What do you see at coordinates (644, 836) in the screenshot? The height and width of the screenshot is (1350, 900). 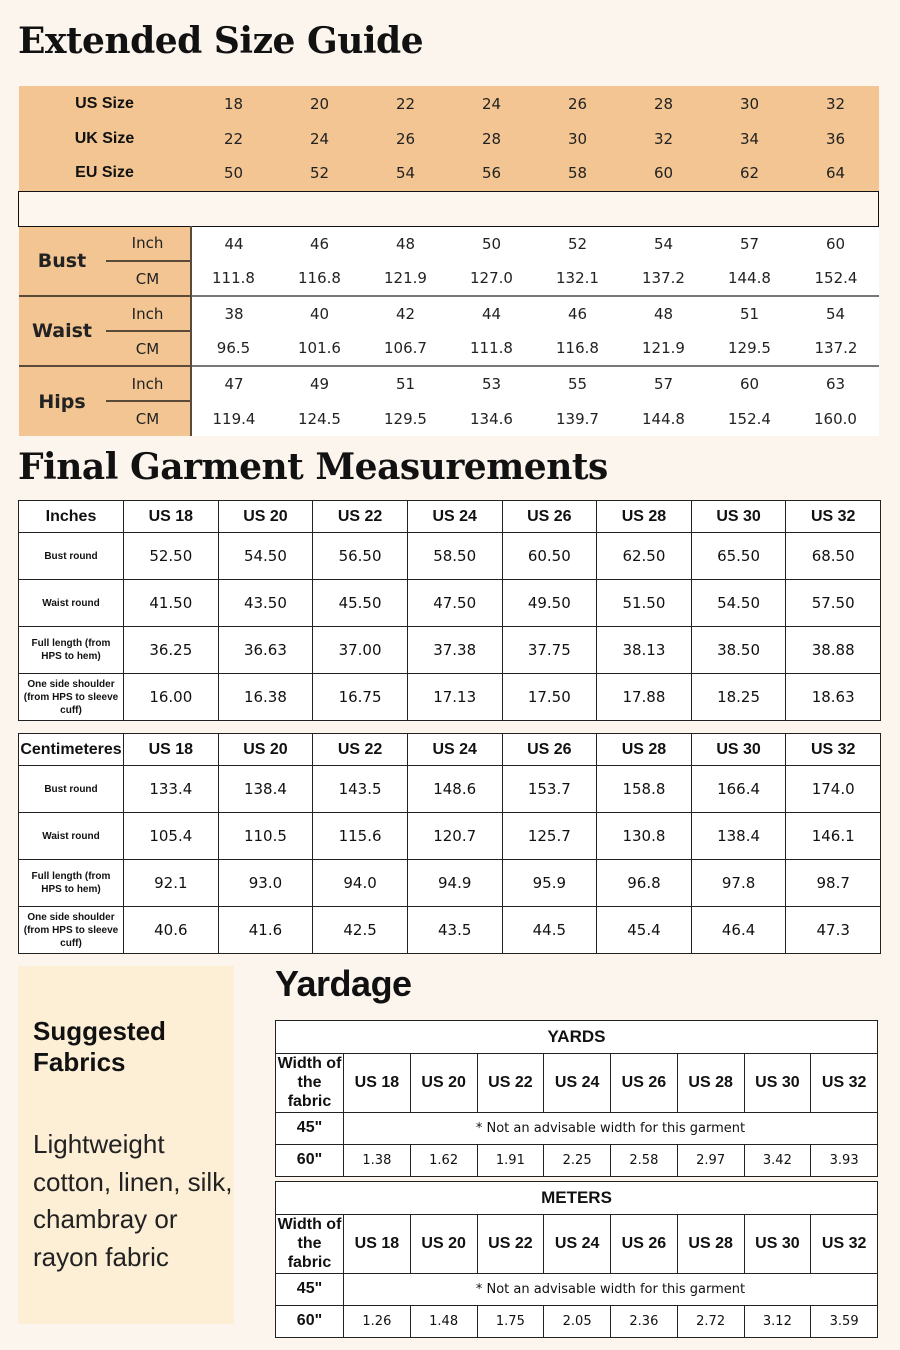 I see `measurement-value: 130.8` at bounding box center [644, 836].